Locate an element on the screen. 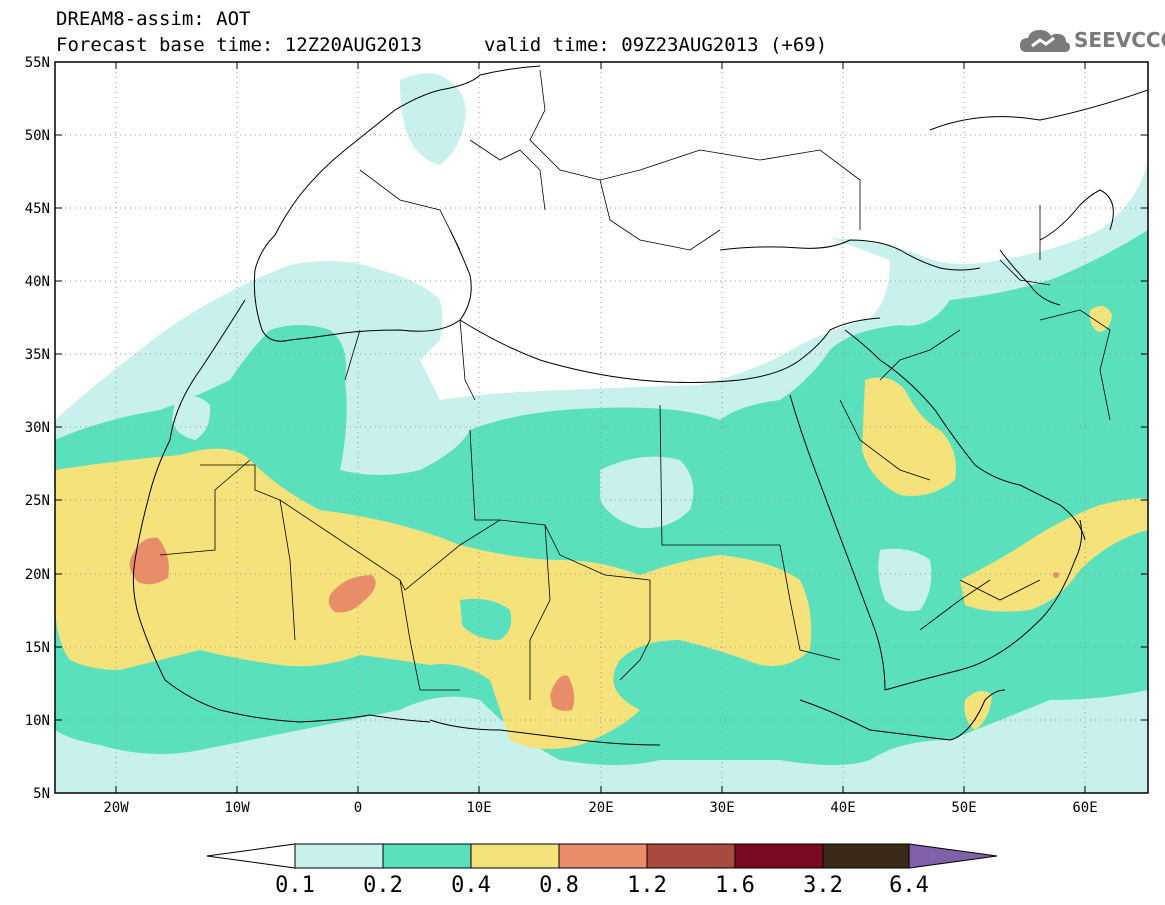 This screenshot has width=1165, height=905. longitude-labels: 20W 10W 0 10E 20E 30E 40E 50E 60E is located at coordinates (600, 808).